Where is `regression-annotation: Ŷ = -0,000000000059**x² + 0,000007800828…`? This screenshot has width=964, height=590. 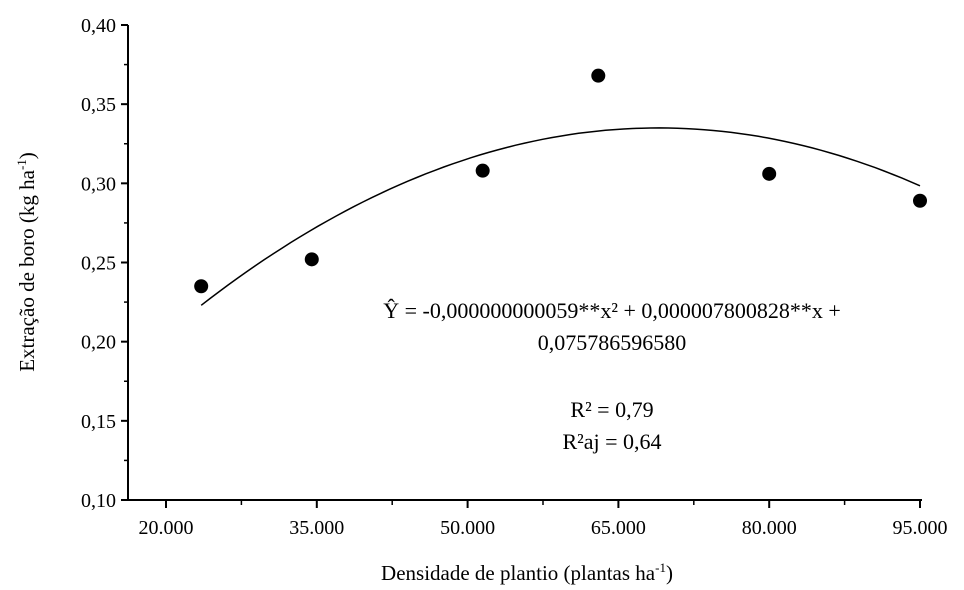
regression-annotation: Ŷ = -0,000000000059**x² + 0,000007800828… is located at coordinates (612, 376).